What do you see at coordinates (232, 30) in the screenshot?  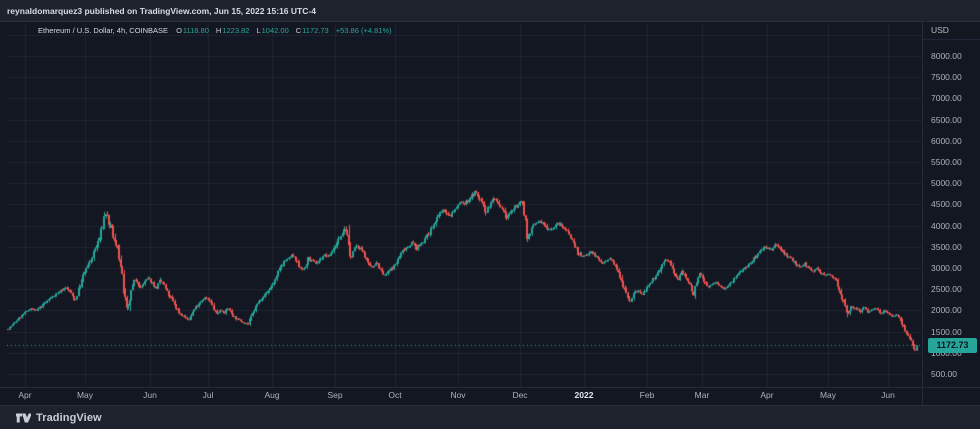 I see `ohlc-h: H1223.82` at bounding box center [232, 30].